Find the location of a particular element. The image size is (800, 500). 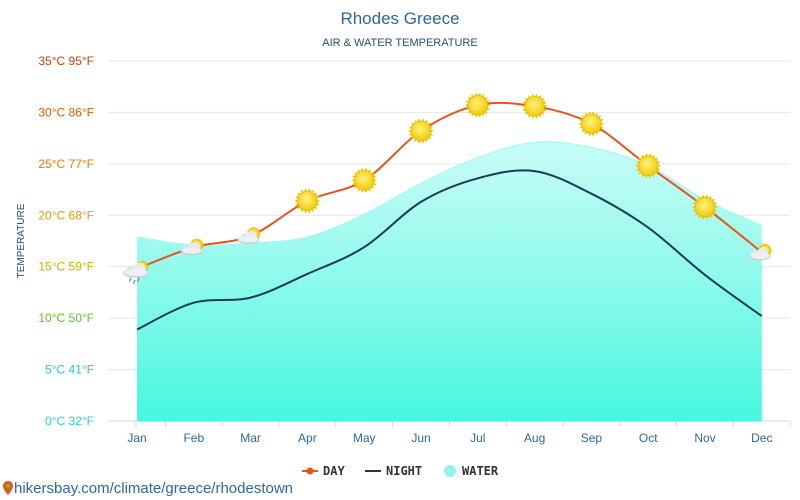

x-tick-label: Jul is located at coordinates (477, 438).